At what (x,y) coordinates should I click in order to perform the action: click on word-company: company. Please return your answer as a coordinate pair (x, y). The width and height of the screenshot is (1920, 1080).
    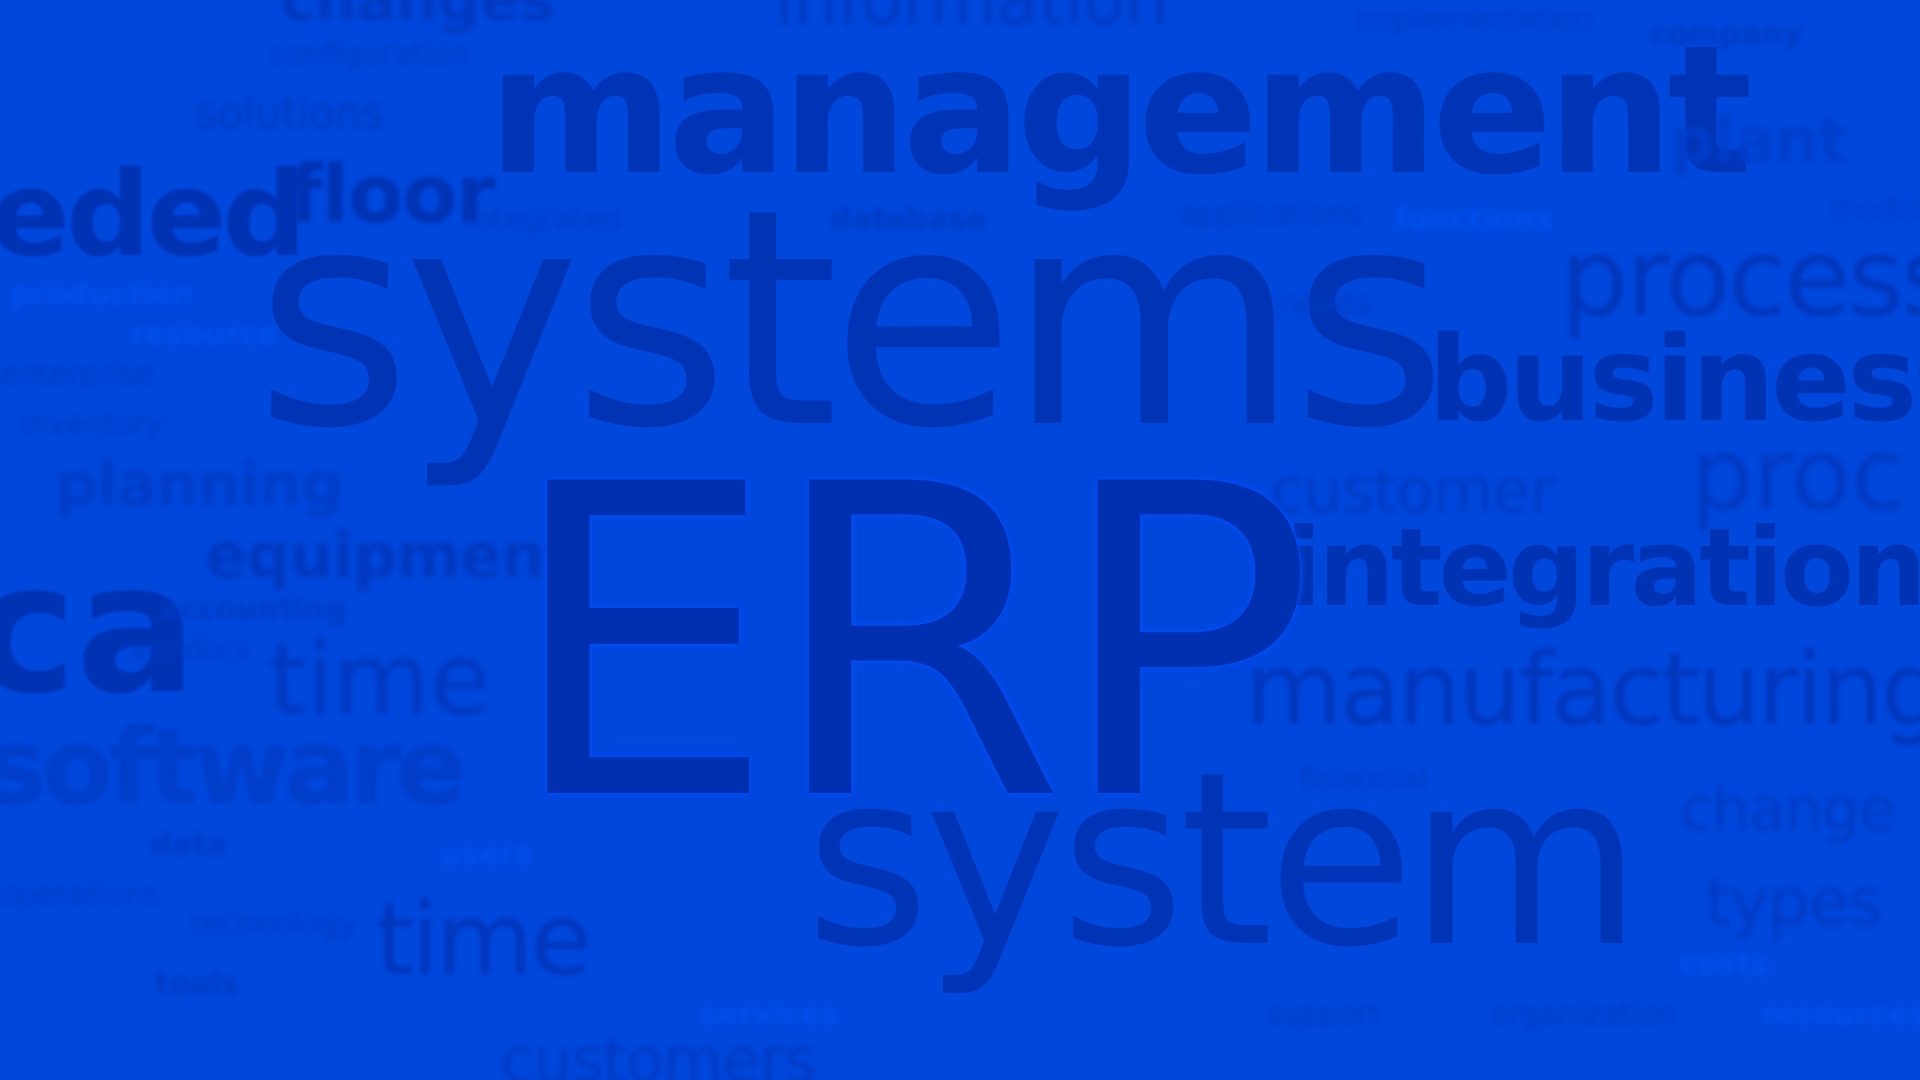
    Looking at the image, I should click on (1726, 34).